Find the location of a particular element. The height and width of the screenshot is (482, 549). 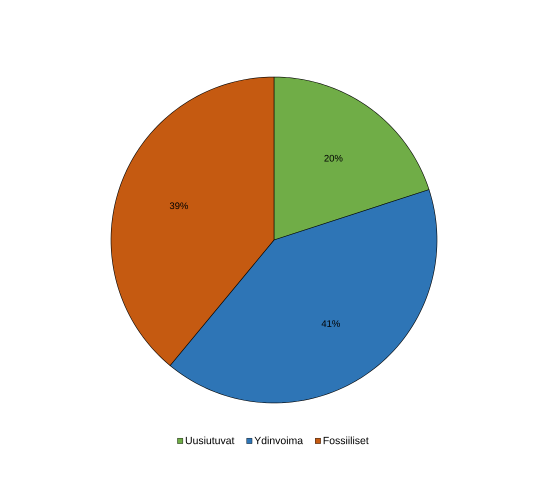

legend-label: Uusiutuvat is located at coordinates (210, 440).